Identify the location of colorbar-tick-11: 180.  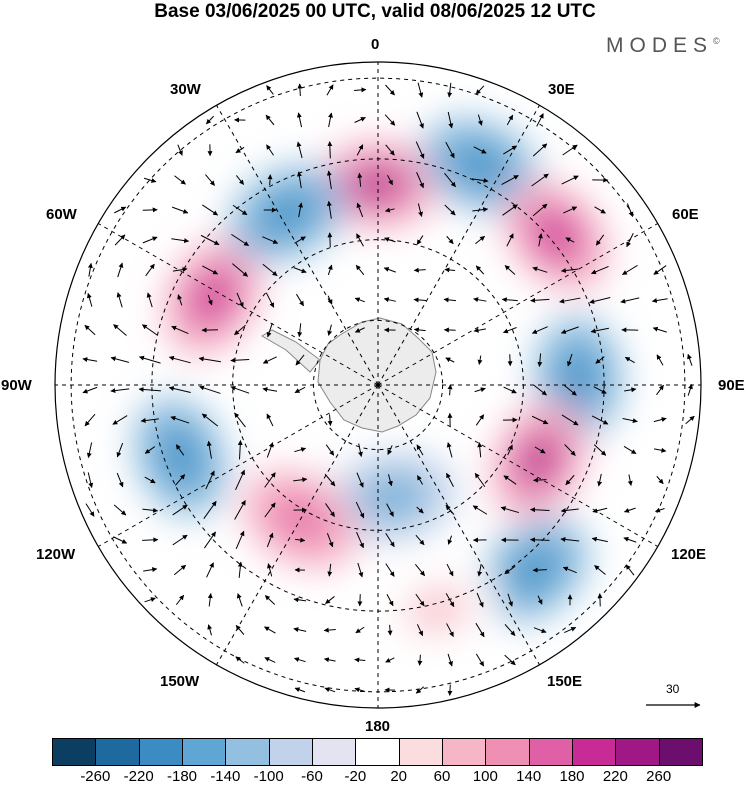
(571, 776).